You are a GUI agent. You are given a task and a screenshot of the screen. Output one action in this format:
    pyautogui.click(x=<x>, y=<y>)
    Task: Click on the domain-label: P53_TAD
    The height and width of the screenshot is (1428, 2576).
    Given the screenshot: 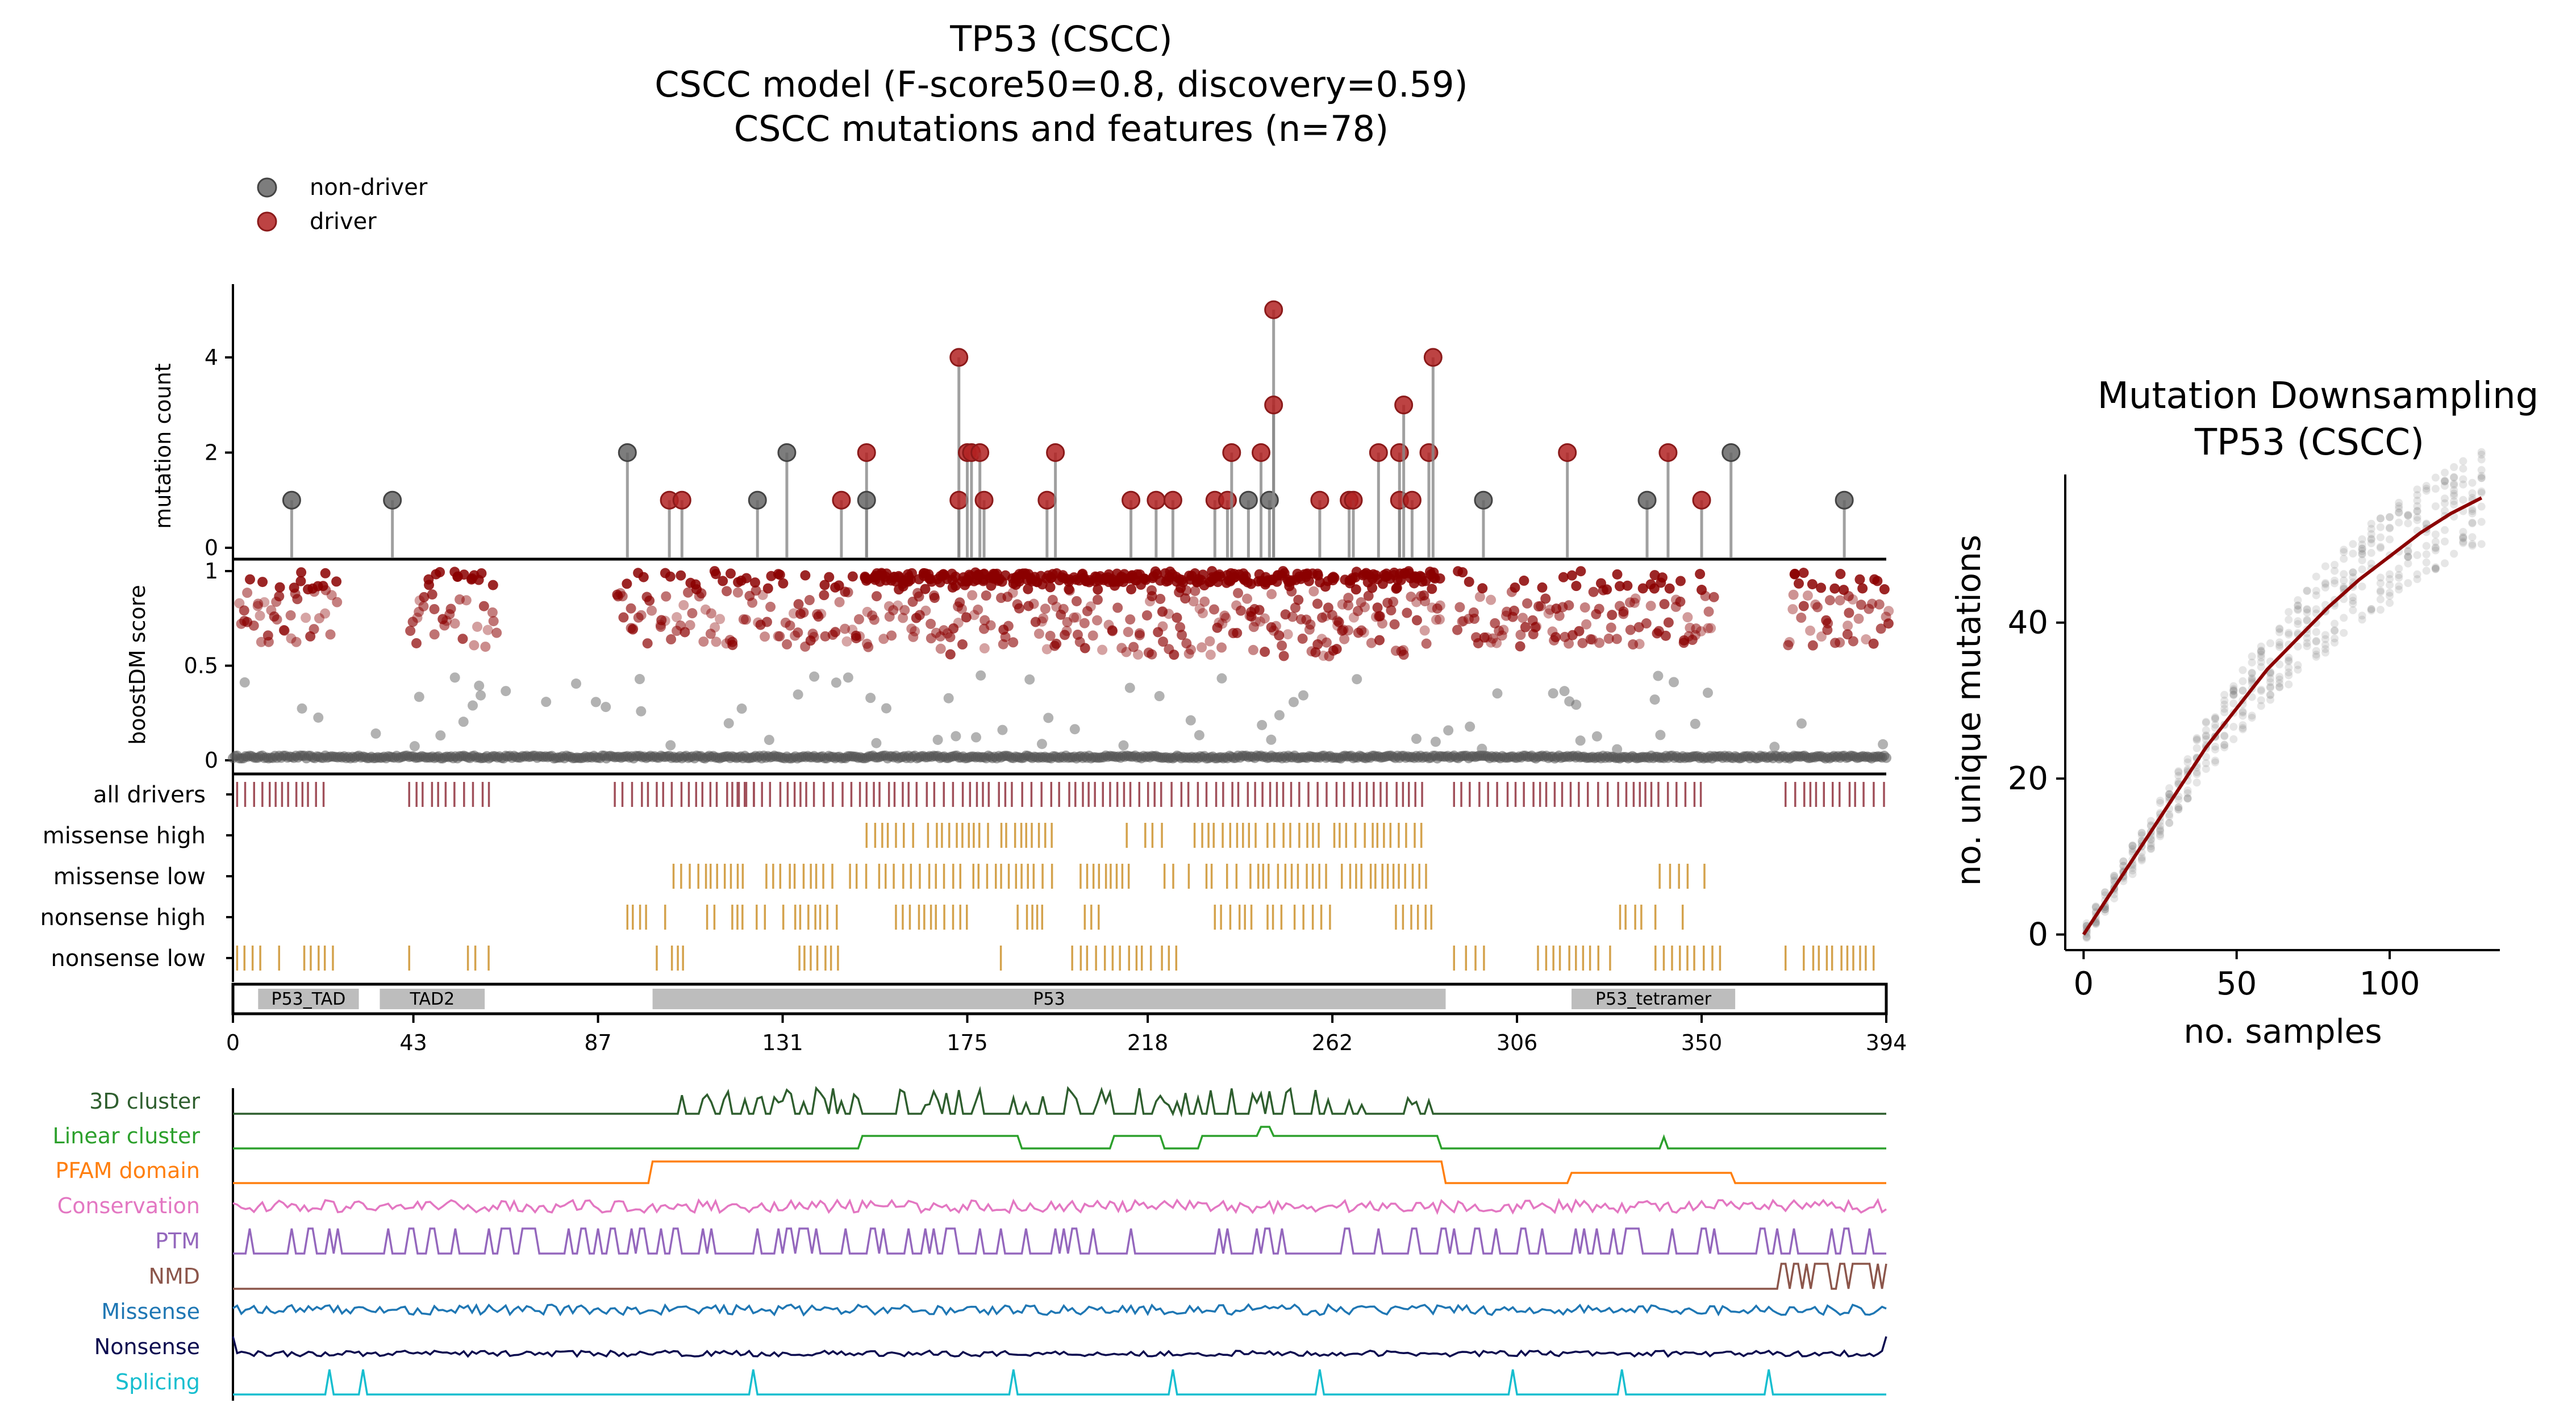 What is the action you would take?
    pyautogui.click(x=308, y=999)
    